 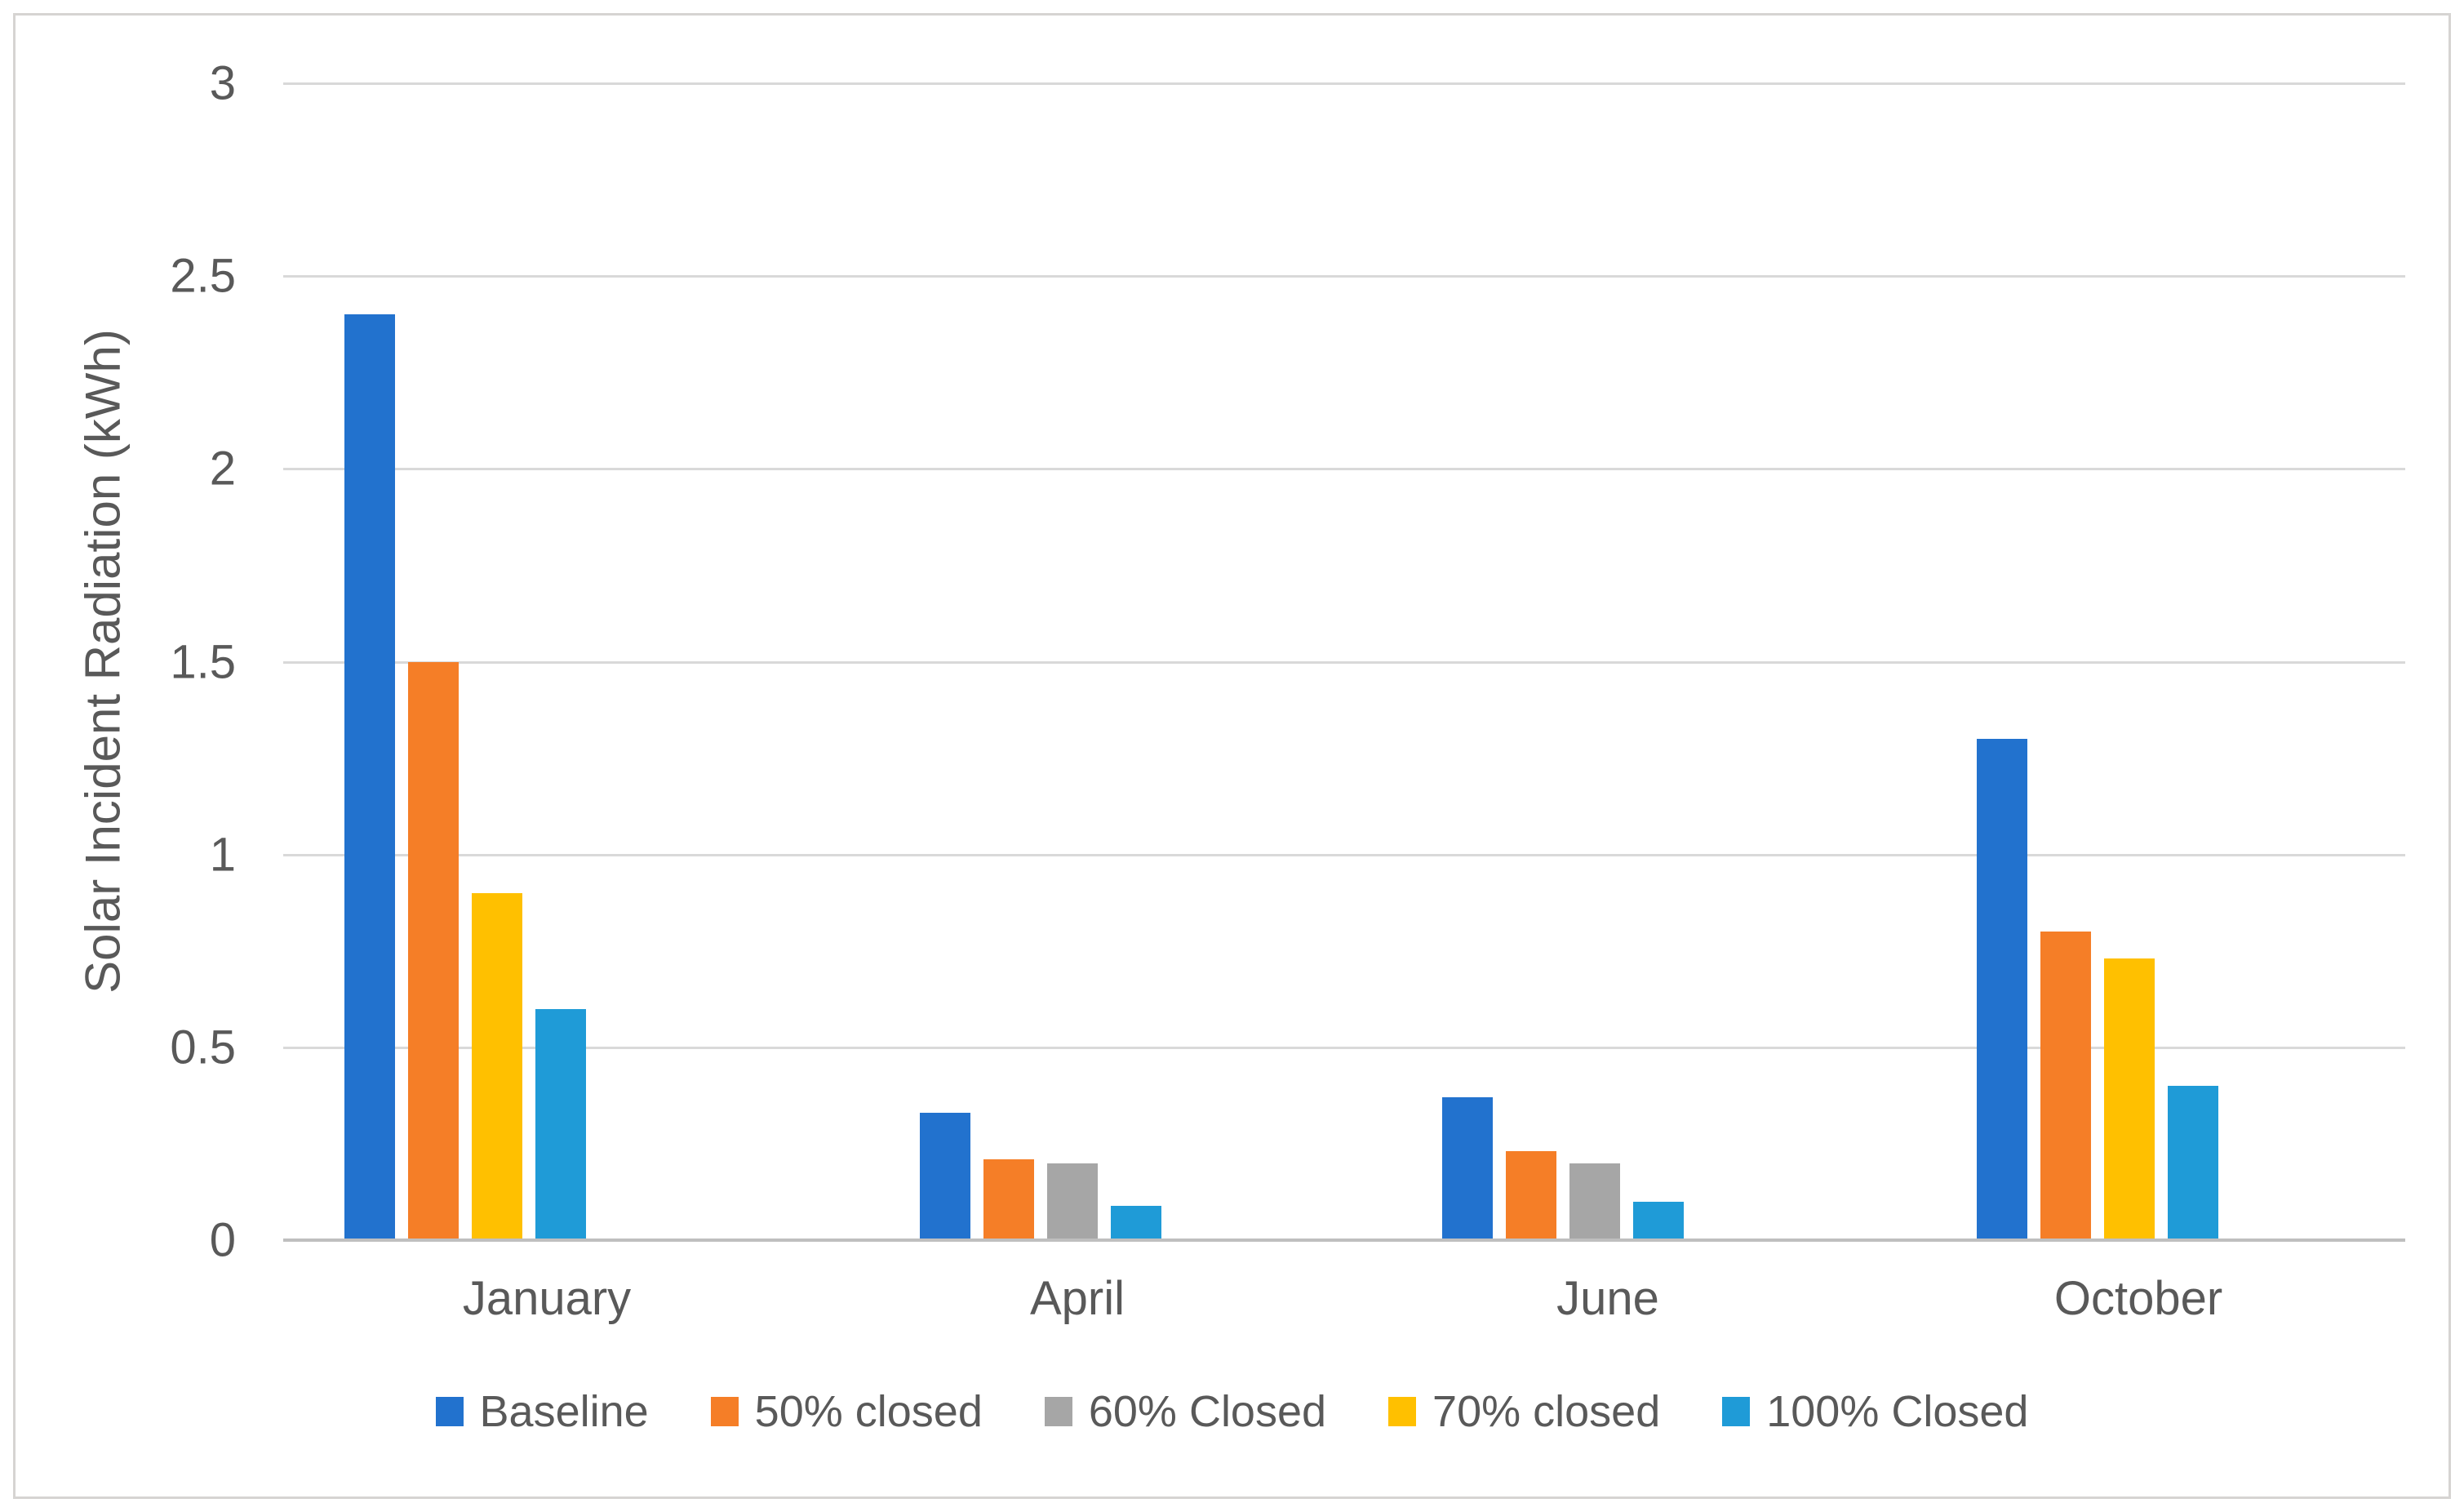 What do you see at coordinates (2193, 1163) in the screenshot?
I see `bar-october-100-closed` at bounding box center [2193, 1163].